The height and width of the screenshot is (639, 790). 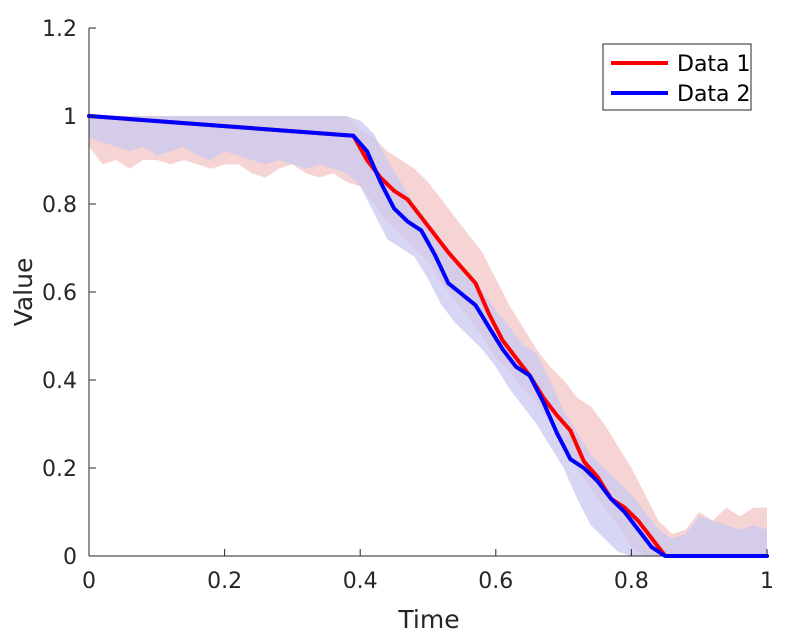 What do you see at coordinates (70, 117) in the screenshot?
I see `y-tick-label: 1` at bounding box center [70, 117].